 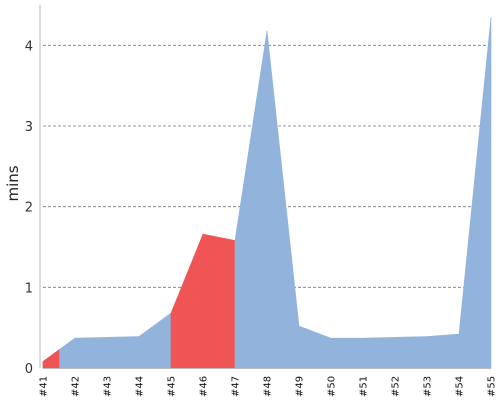 I want to click on y-tick-label: 1, so click(x=29, y=288).